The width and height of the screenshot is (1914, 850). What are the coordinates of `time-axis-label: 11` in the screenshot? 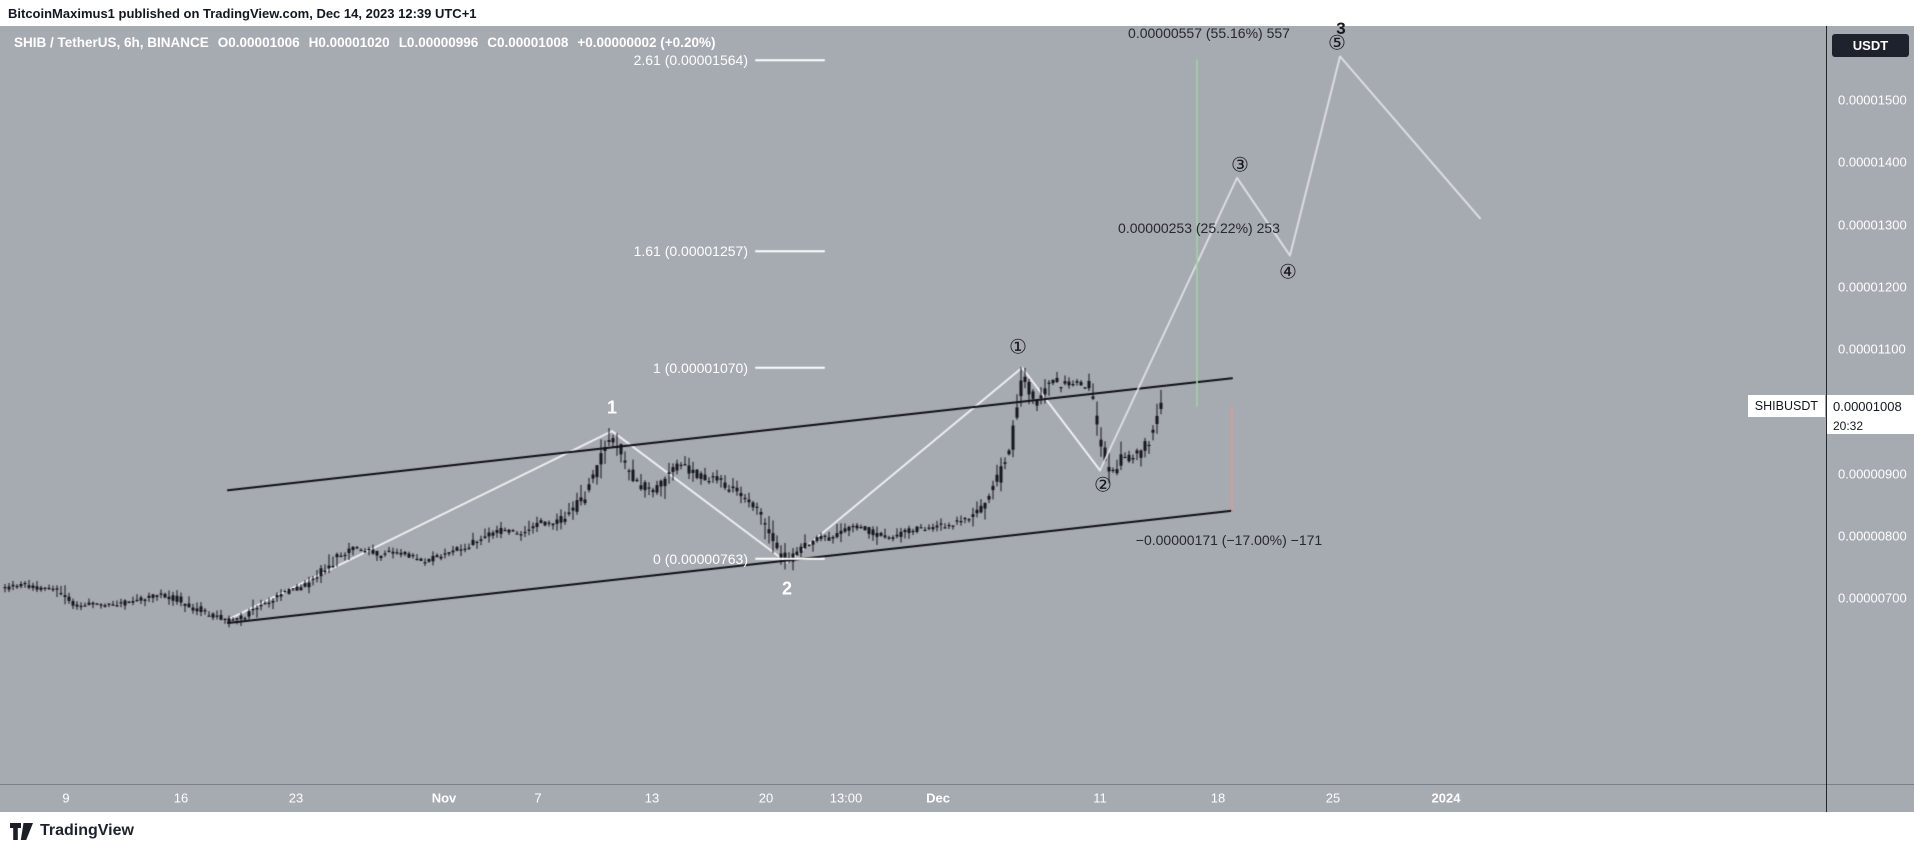 It's located at (1100, 798).